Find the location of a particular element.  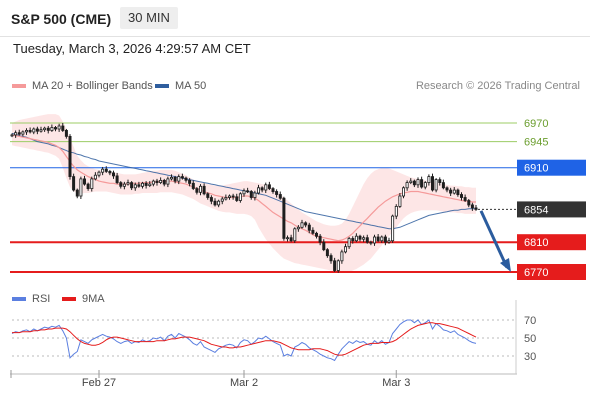

timestamp: Tuesday, March 3, 2026 4:29:57 AM CET is located at coordinates (132, 48).